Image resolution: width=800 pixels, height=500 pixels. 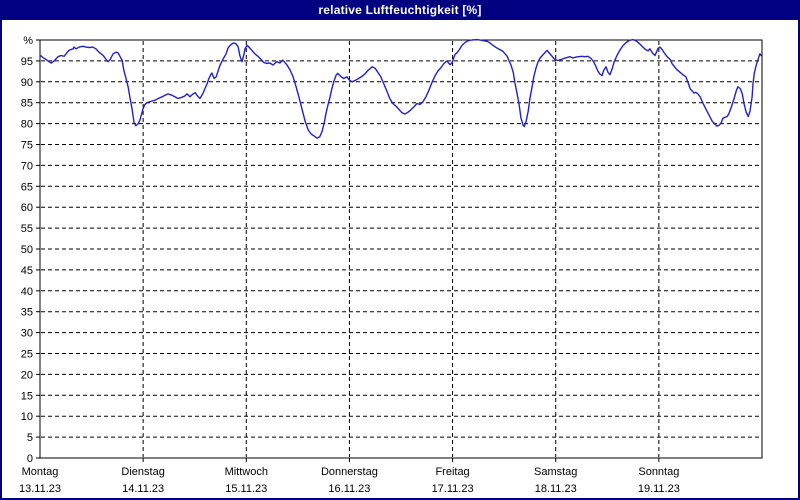 I want to click on y-axis-tick-label: 55, so click(x=27, y=229).